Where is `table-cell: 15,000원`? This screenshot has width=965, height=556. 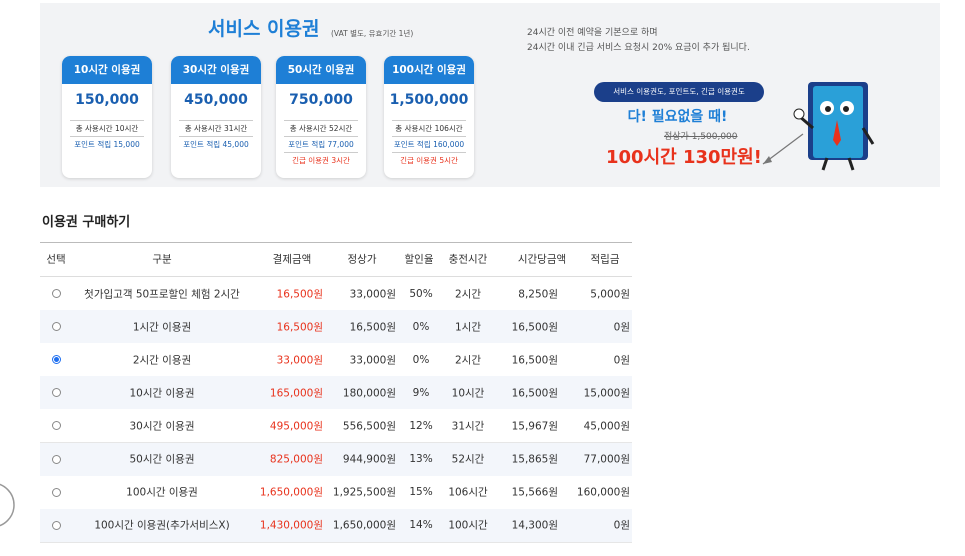 table-cell: 15,000원 is located at coordinates (606, 393).